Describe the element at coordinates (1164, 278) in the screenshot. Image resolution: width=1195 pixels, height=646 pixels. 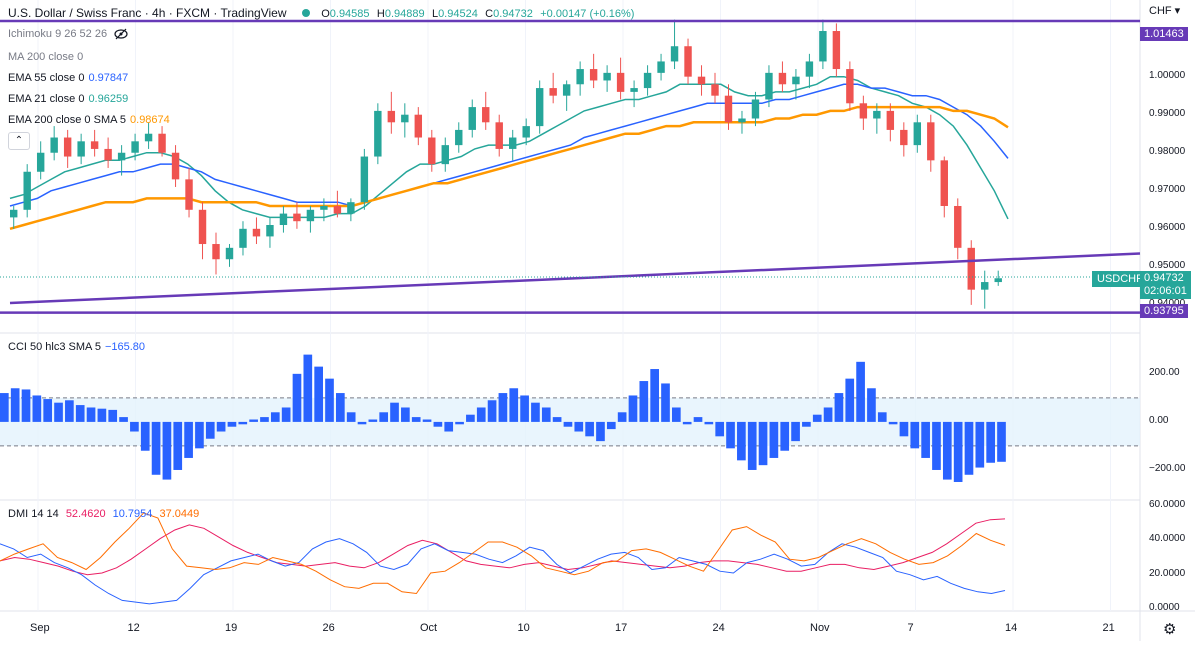
I see `last-price: 0.94732` at that location.